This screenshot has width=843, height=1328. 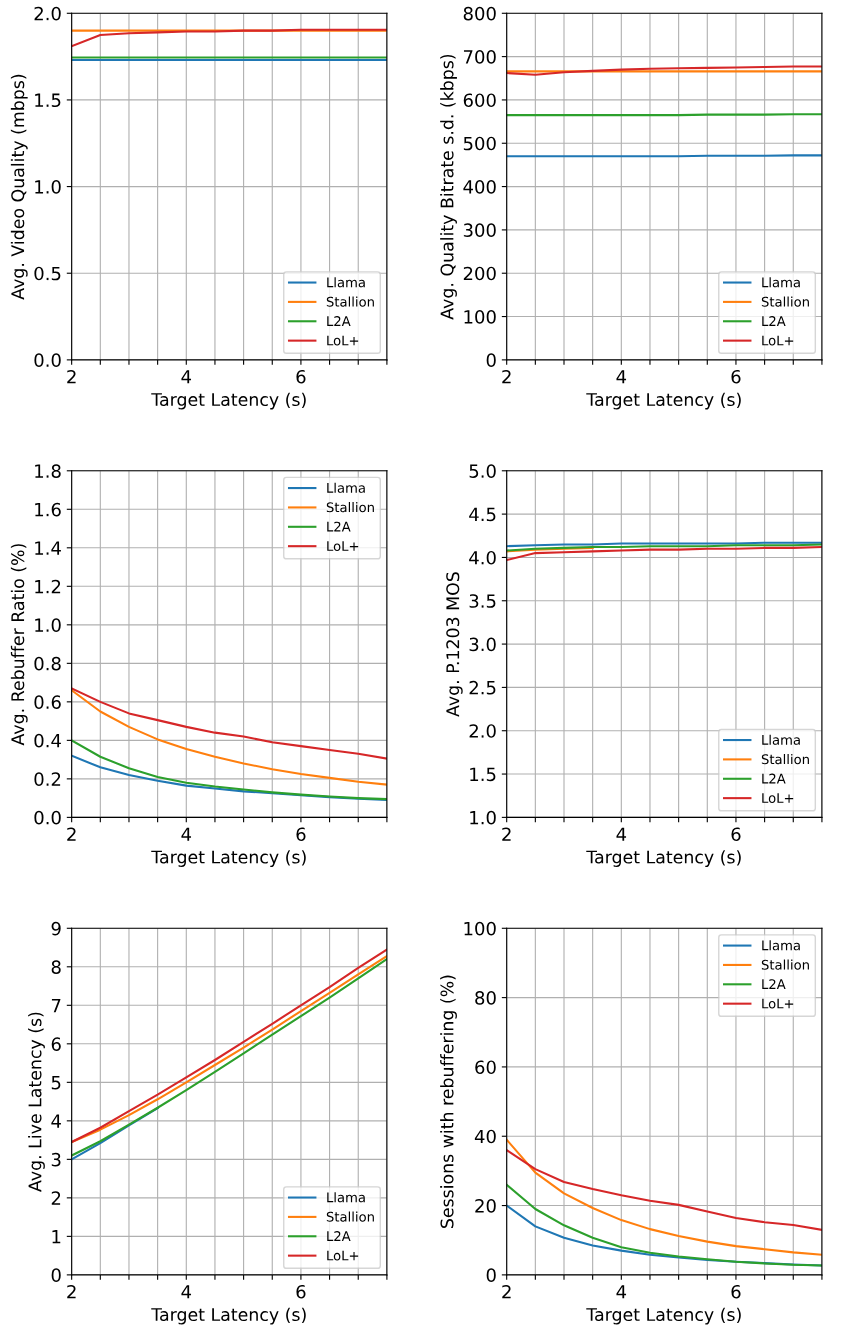 I want to click on y-tick-label: 7, so click(x=56, y=1006).